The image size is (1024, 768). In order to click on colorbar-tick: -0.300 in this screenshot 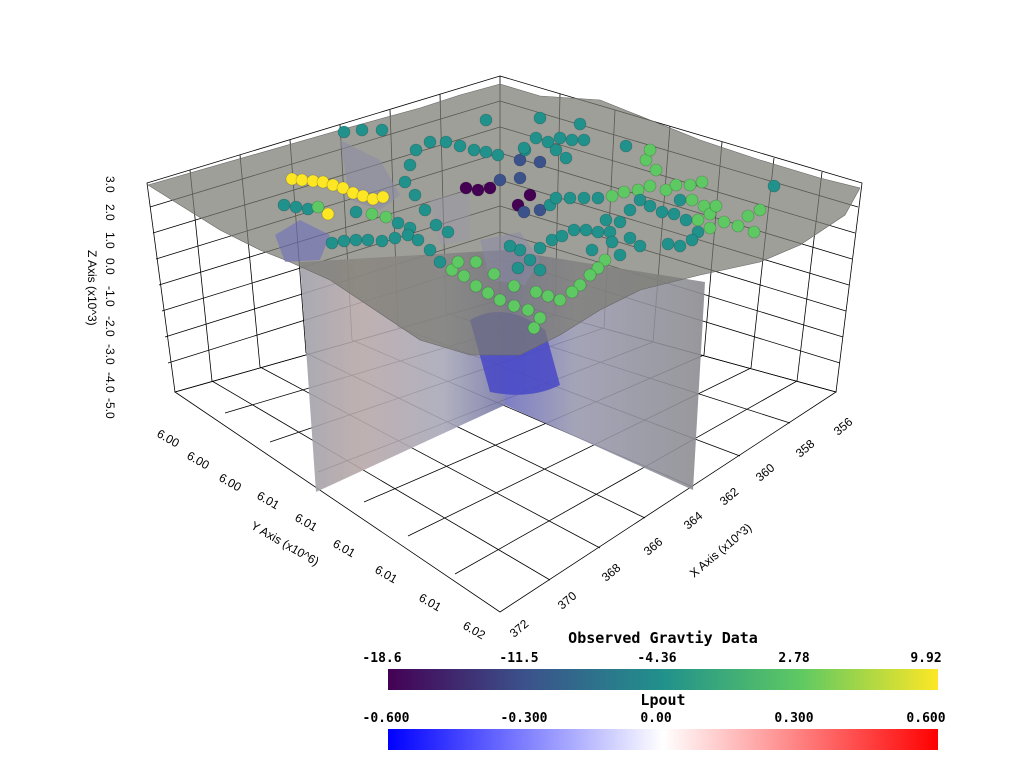, I will do `click(524, 718)`.